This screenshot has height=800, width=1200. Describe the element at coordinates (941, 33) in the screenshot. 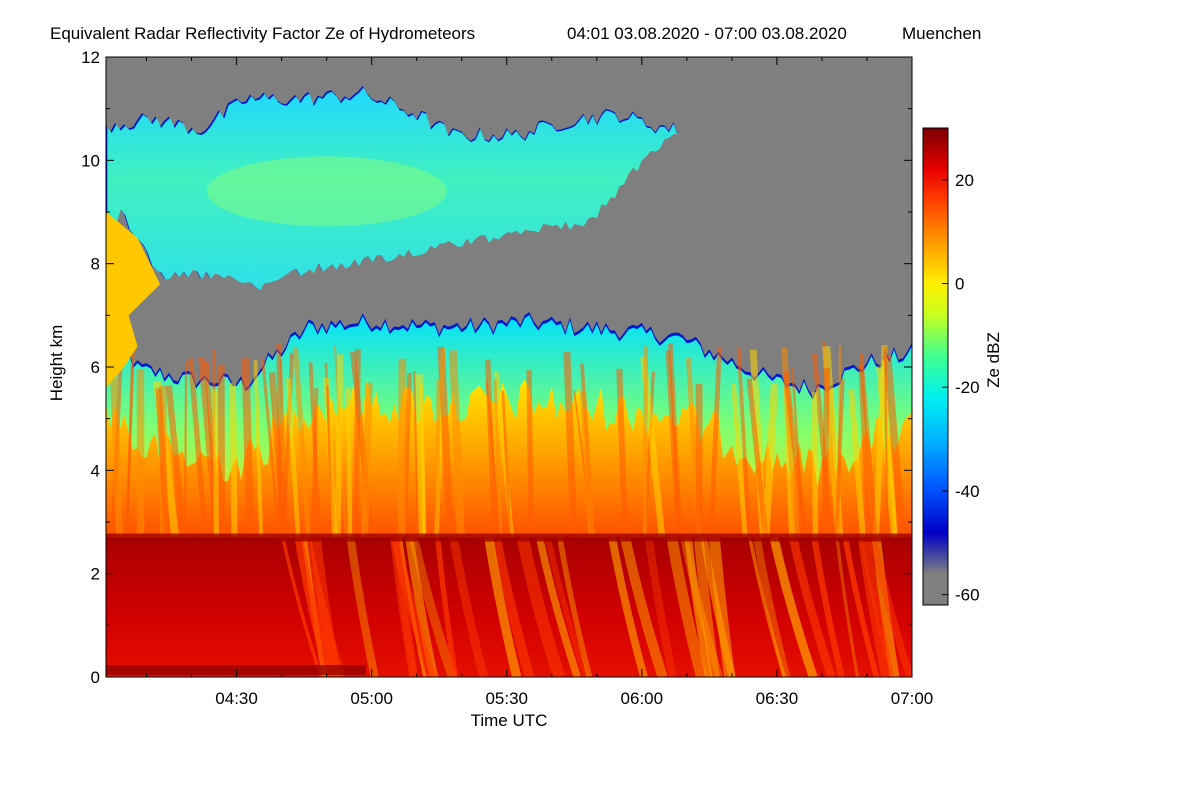

I see `chart-location: Muenchen` at that location.